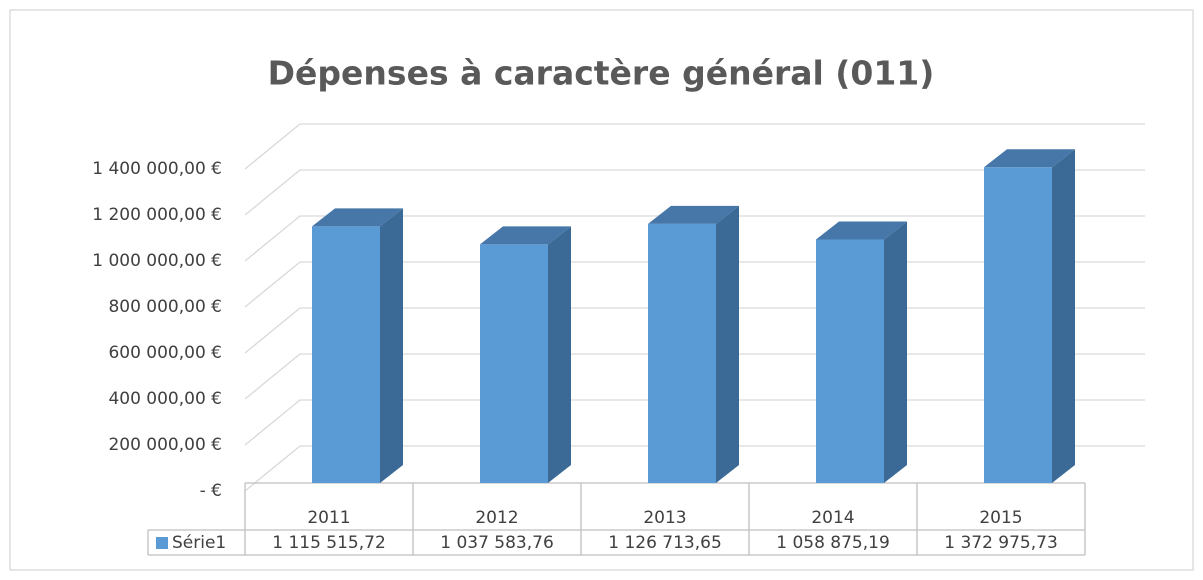  What do you see at coordinates (1000, 518) in the screenshot?
I see `x-tick-label: 2015` at bounding box center [1000, 518].